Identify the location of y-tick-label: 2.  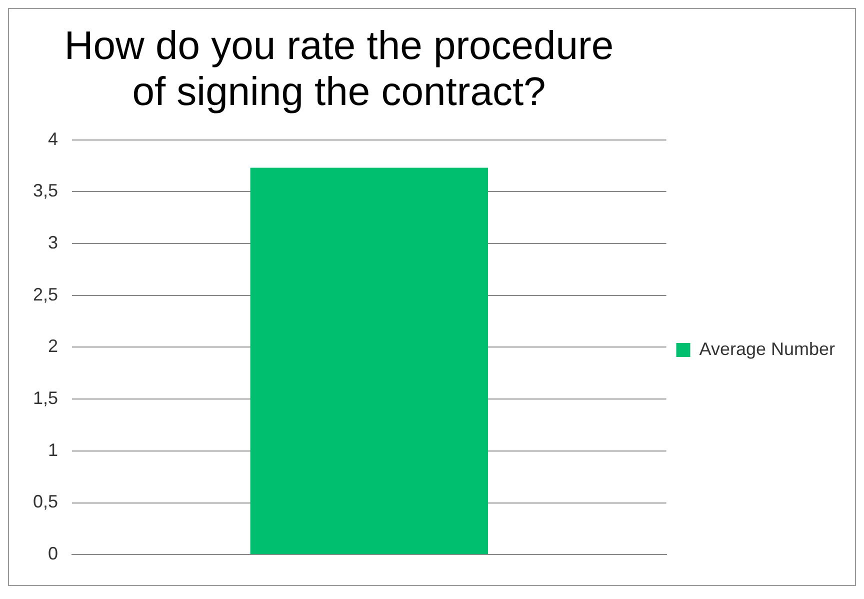
(53, 346).